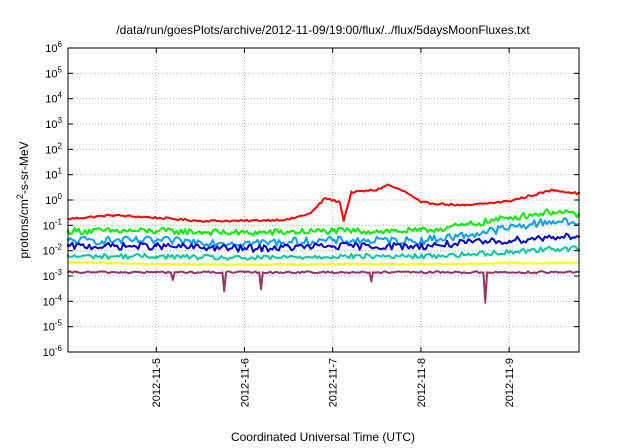 This screenshot has height=448, width=640. Describe the element at coordinates (59, 297) in the screenshot. I see `y-tick-exp: -4` at that location.